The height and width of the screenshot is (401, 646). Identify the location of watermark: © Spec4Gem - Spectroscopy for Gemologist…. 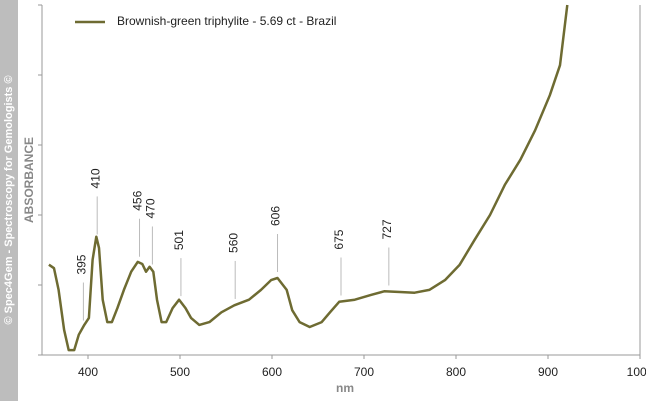
(9, 199).